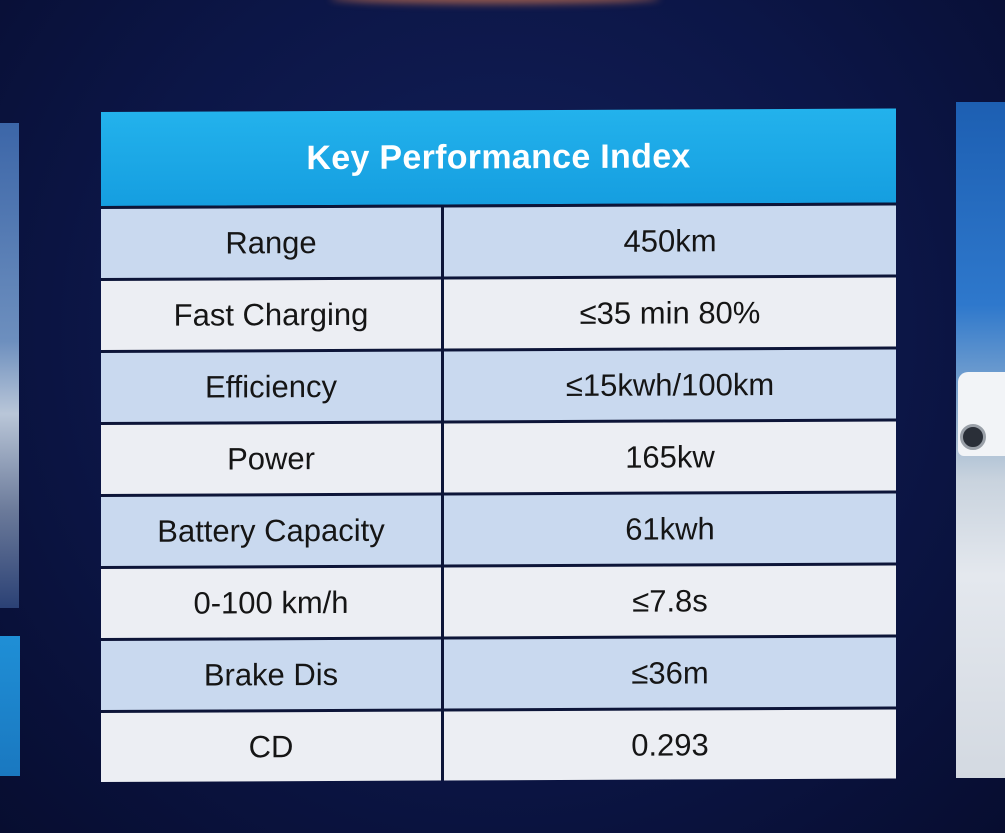 This screenshot has height=833, width=1005. What do you see at coordinates (271, 674) in the screenshot?
I see `row-label: Brake Dis` at bounding box center [271, 674].